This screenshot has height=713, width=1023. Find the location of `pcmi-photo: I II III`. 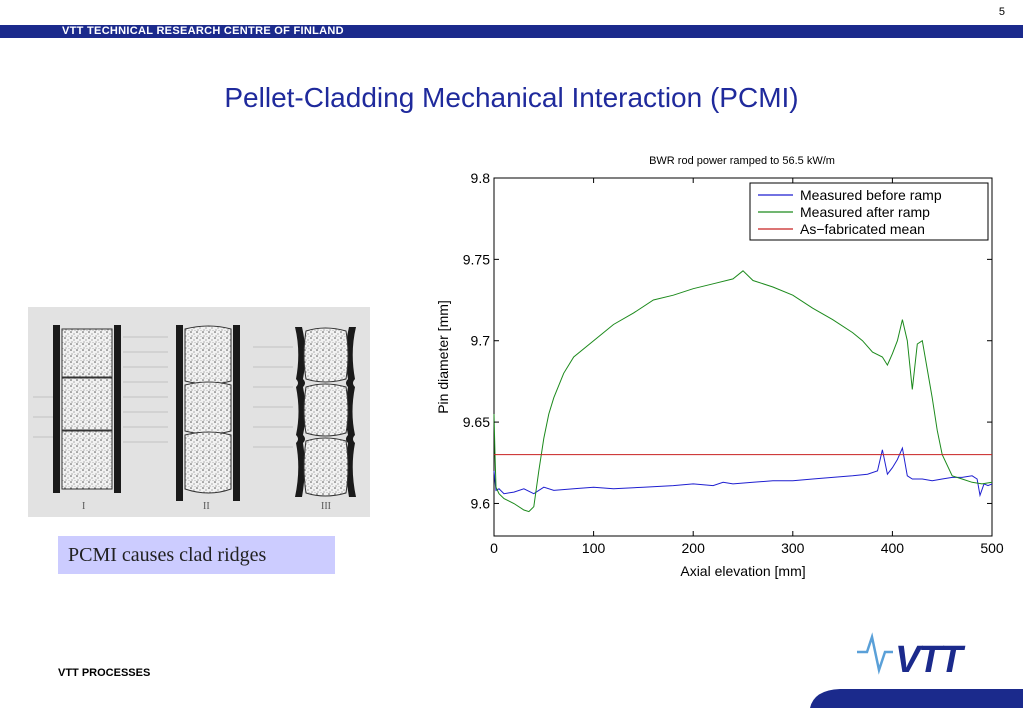

pcmi-photo: I II III is located at coordinates (199, 412).